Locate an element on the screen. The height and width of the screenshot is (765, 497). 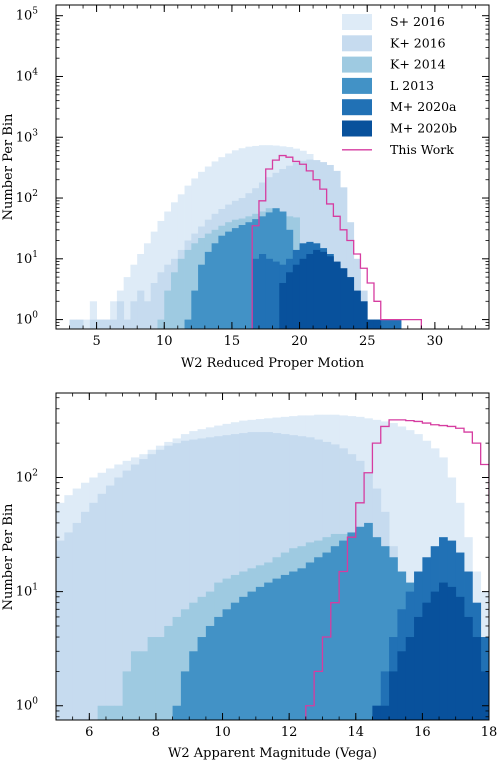
x-tick-label: 18 is located at coordinates (489, 732).